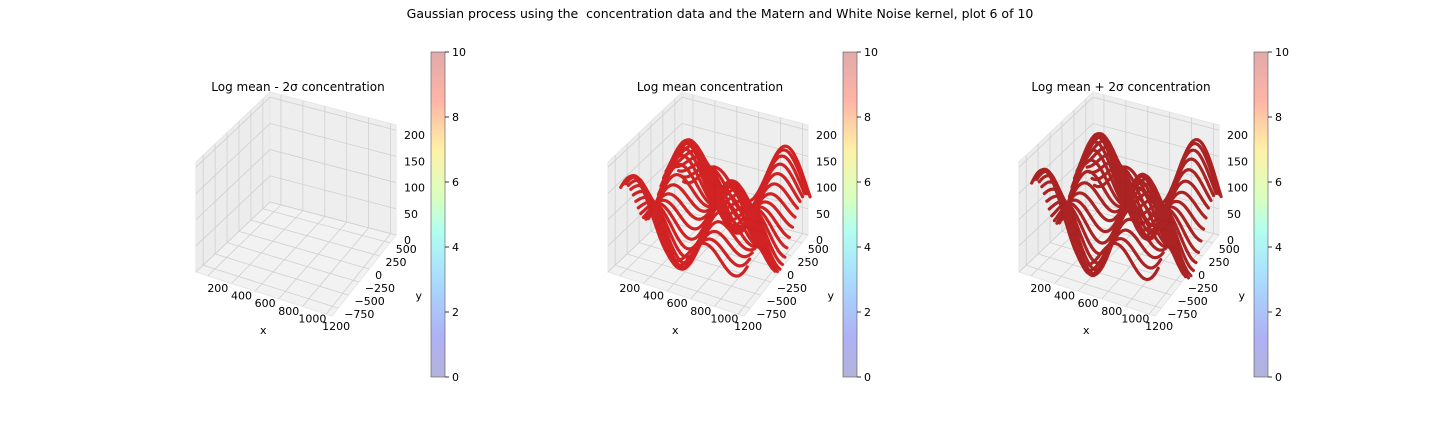 The width and height of the screenshot is (1440, 432). Describe the element at coordinates (710, 87) in the screenshot. I see `subplot-title: Log mean concentration` at that location.